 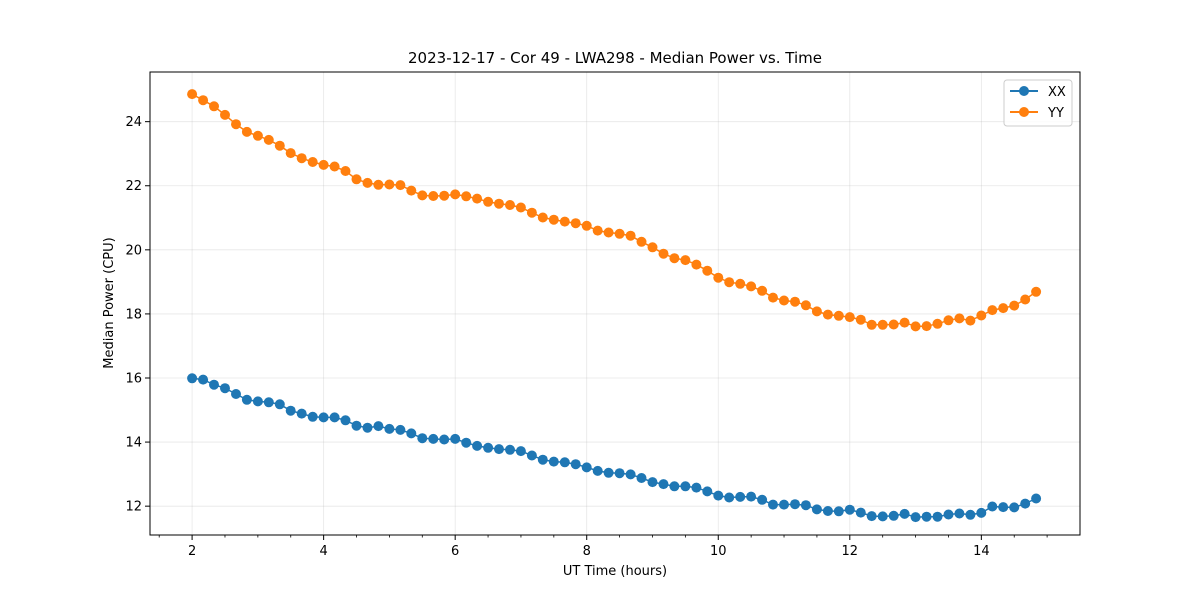 I want to click on x-tick-label: 10, so click(x=718, y=551).